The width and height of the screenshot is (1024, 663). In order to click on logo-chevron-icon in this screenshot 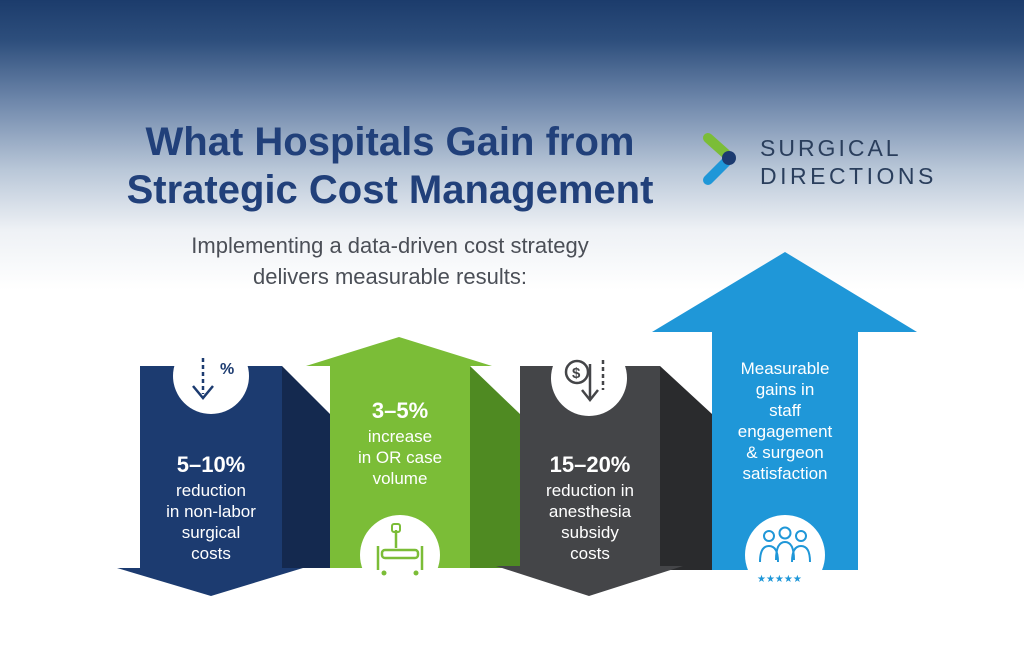, I will do `click(719, 159)`.